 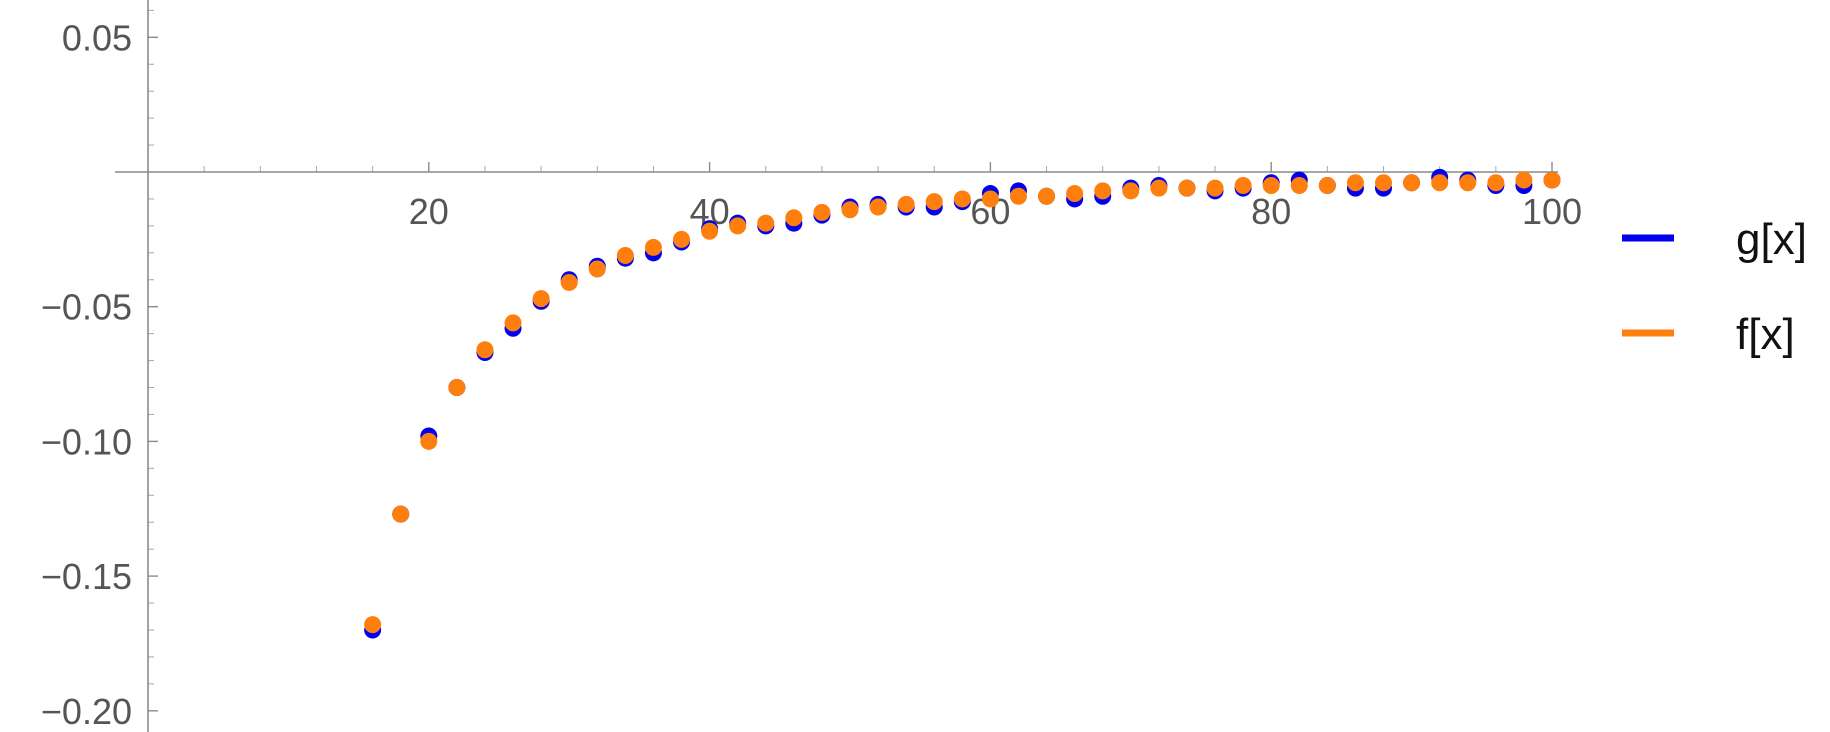 What do you see at coordinates (429, 211) in the screenshot?
I see `x-tick-label: 20` at bounding box center [429, 211].